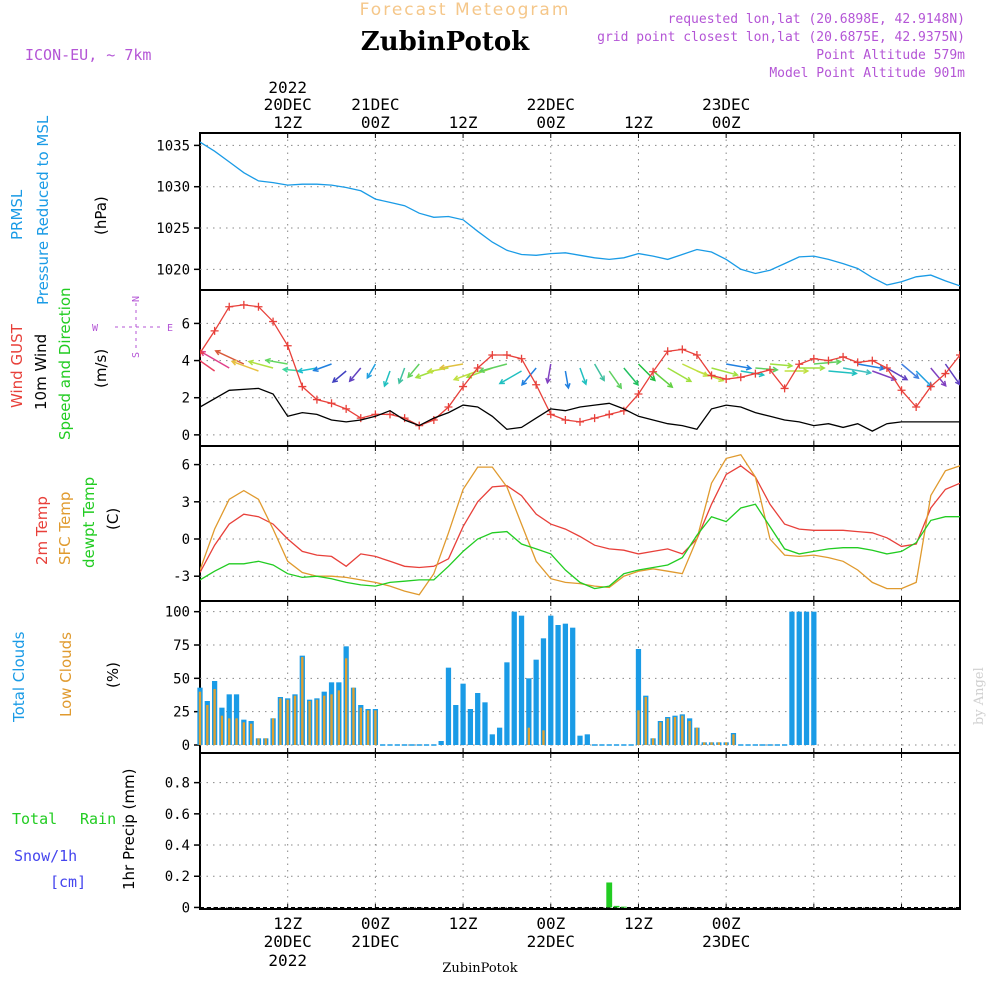 This screenshot has height=1000, width=1000. I want to click on footer-location: ZubinPotok, so click(479, 968).